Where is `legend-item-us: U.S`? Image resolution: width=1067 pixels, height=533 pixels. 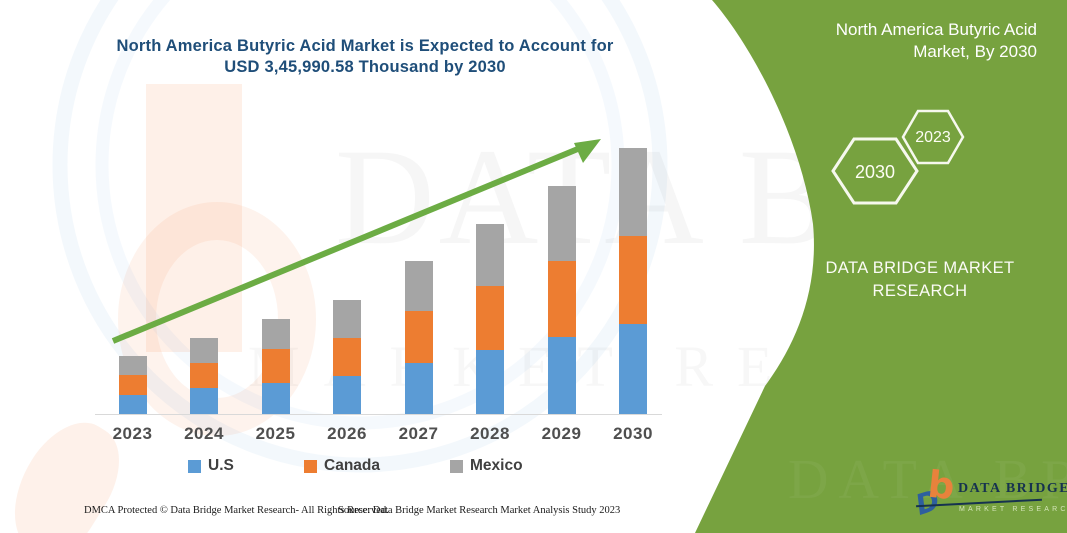 legend-item-us: U.S is located at coordinates (211, 466).